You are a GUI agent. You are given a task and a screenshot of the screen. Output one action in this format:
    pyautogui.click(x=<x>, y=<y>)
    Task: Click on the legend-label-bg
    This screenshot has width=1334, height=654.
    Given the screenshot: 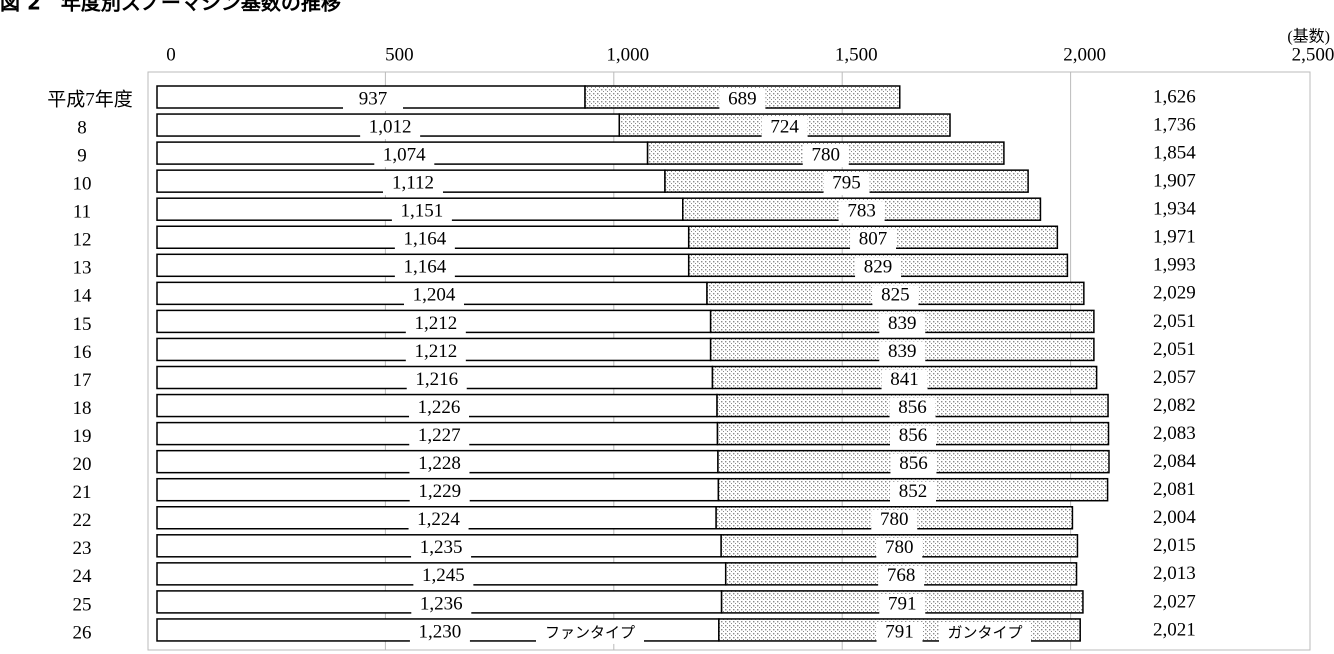 What is the action you would take?
    pyautogui.click(x=985, y=632)
    